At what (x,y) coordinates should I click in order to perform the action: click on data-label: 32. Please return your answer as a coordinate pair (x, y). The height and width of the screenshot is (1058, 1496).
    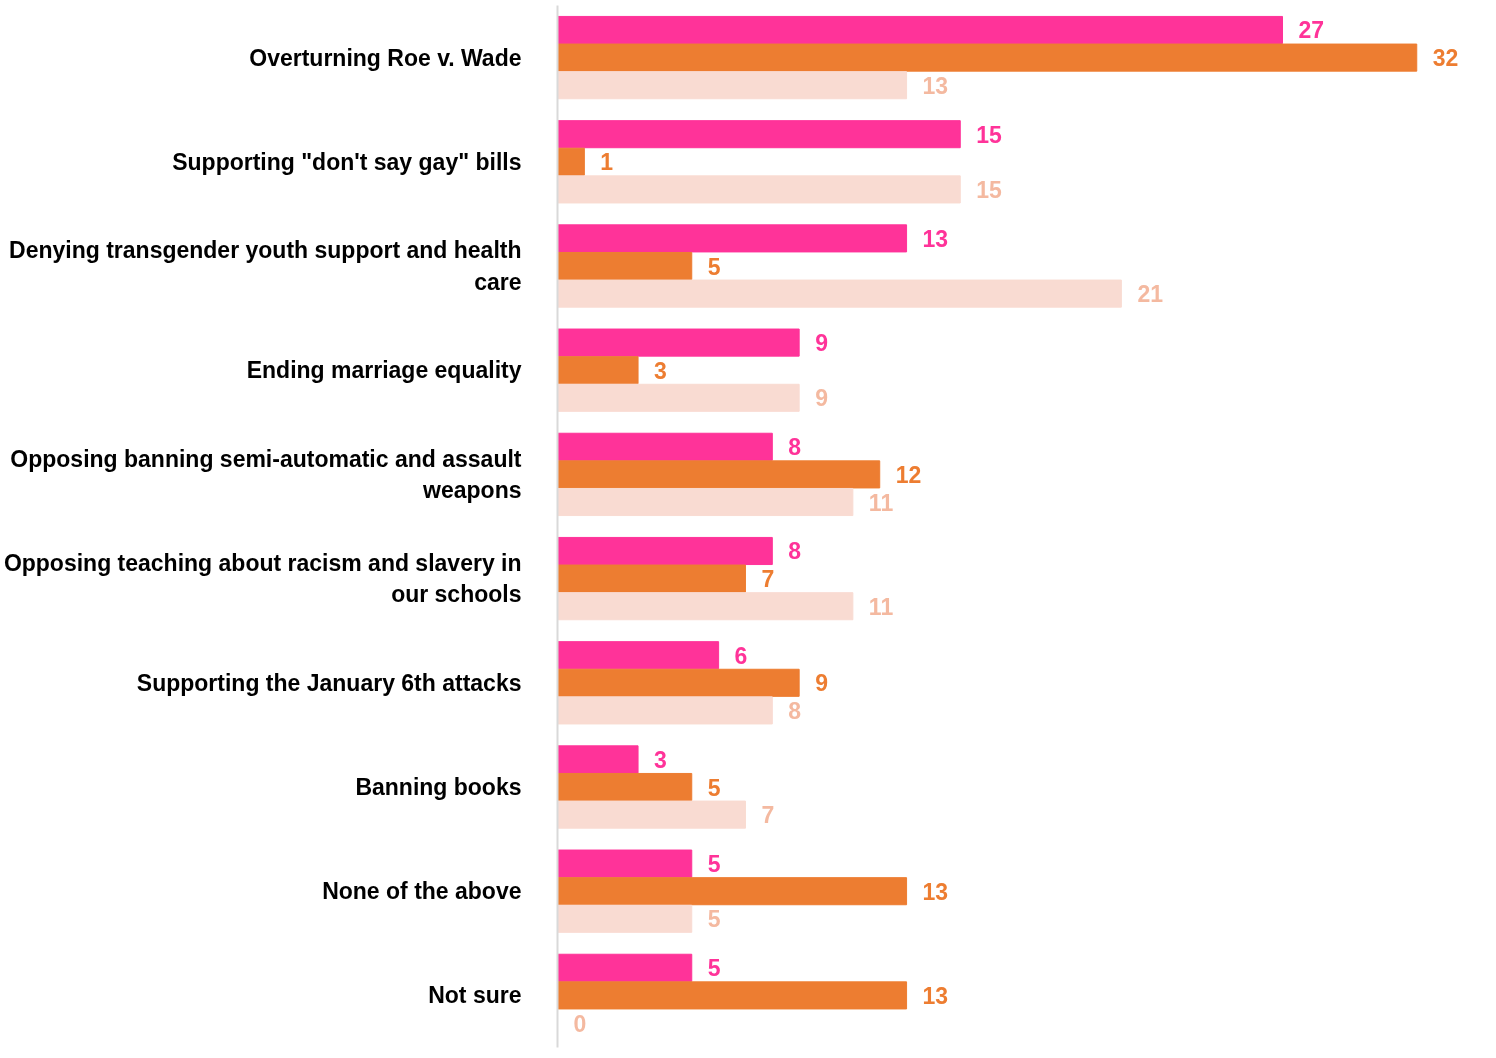
    Looking at the image, I should click on (1445, 58).